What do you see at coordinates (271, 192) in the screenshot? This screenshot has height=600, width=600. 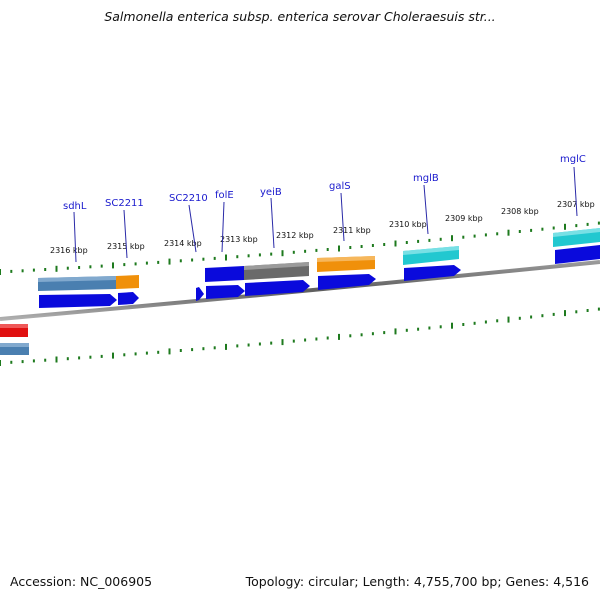 I see `gene-label-yeiB: yeiB` at bounding box center [271, 192].